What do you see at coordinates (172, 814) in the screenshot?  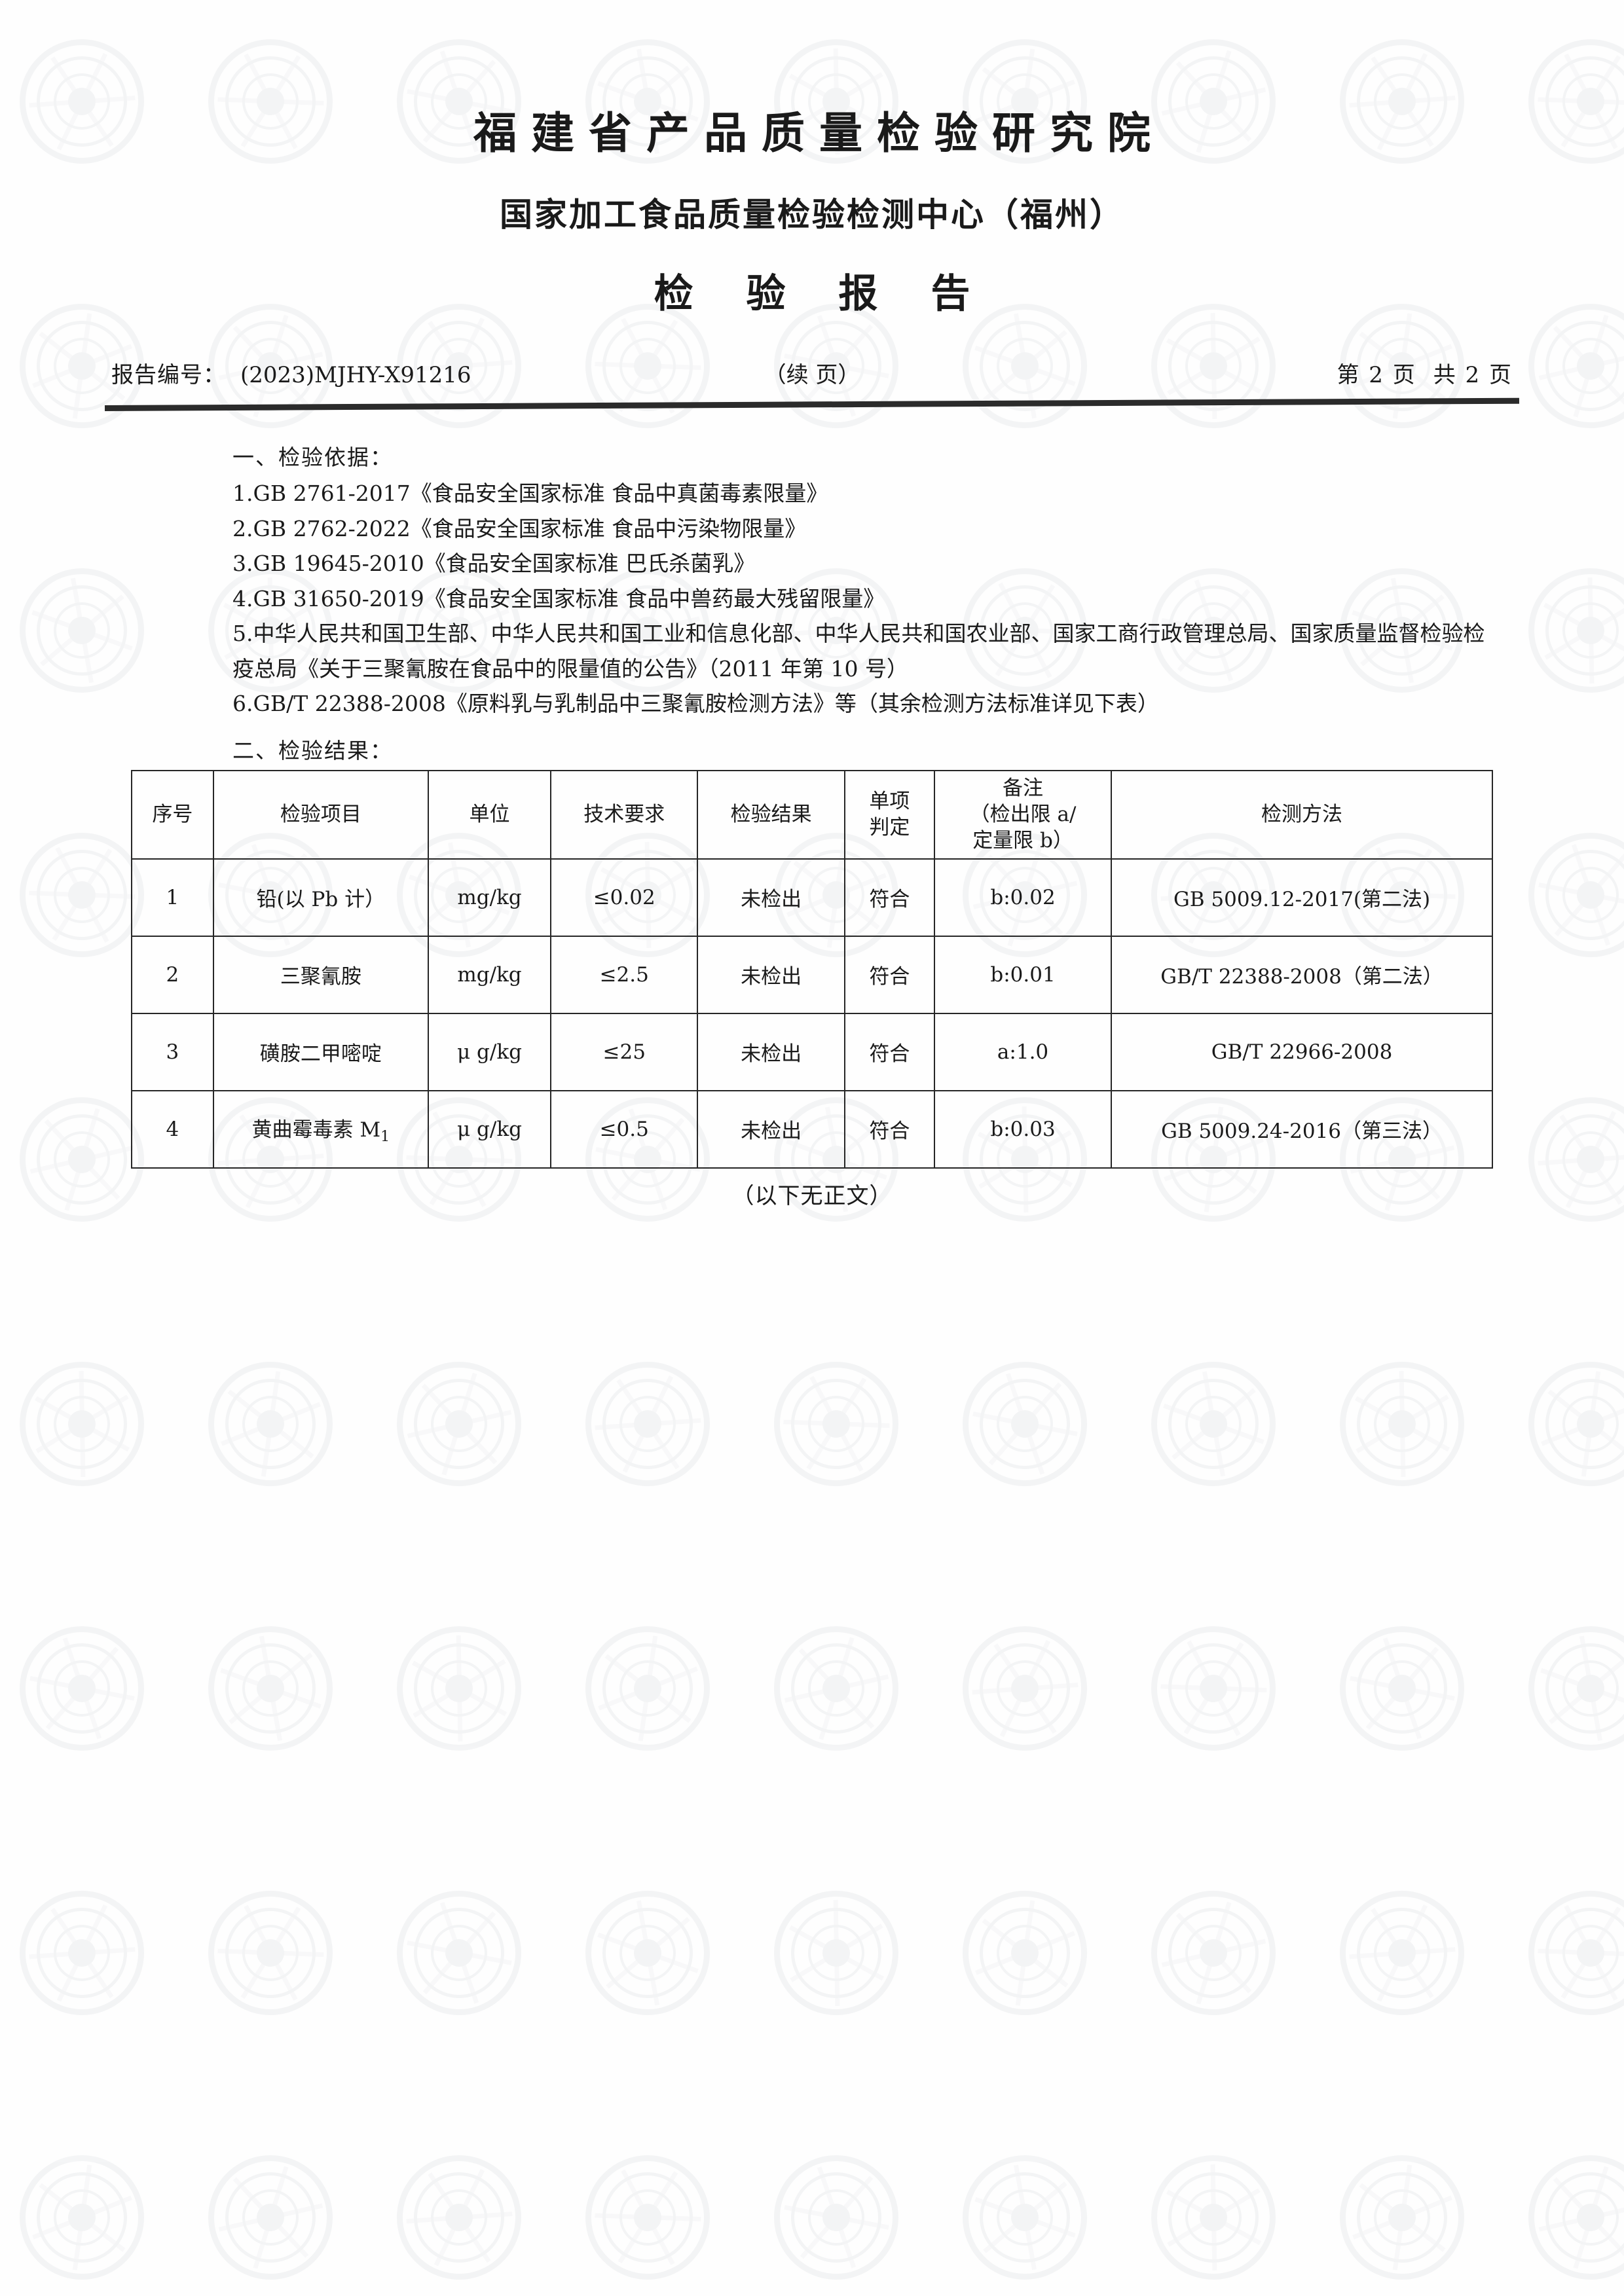 I see `column-header-no: 序号` at bounding box center [172, 814].